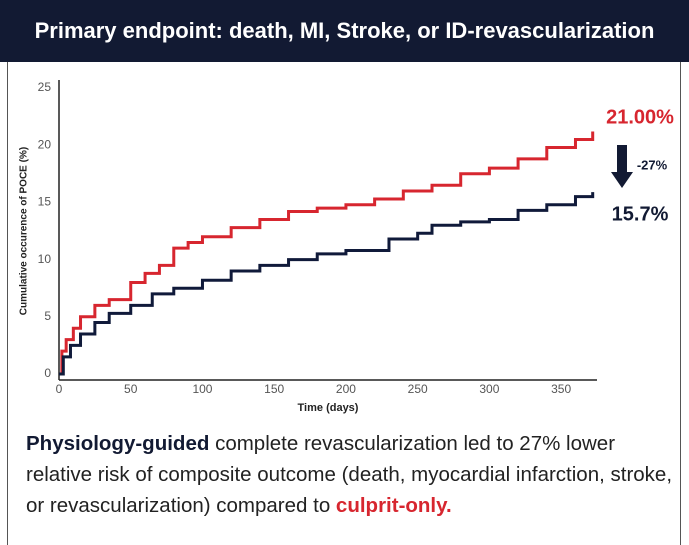 The image size is (689, 545). Describe the element at coordinates (640, 117) in the screenshot. I see `red-end-label: 21.00%` at that location.